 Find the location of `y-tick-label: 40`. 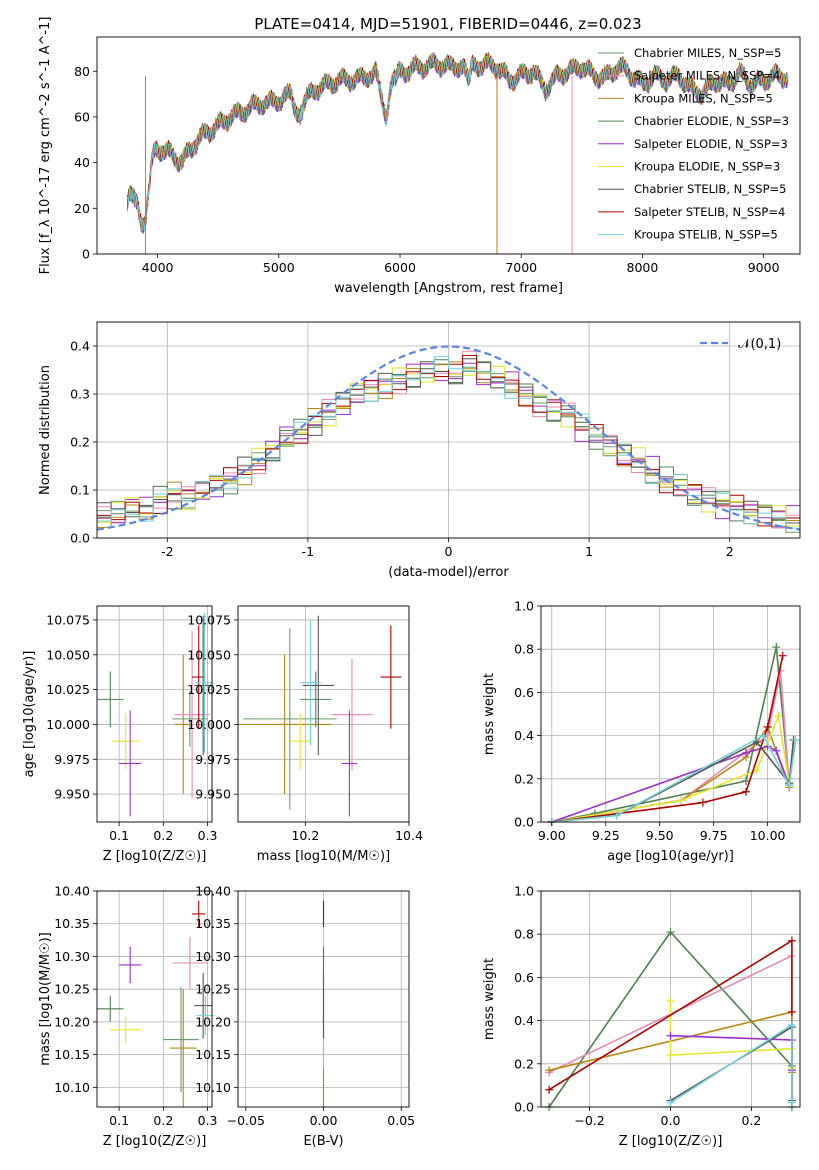

y-tick-label: 40 is located at coordinates (82, 162).